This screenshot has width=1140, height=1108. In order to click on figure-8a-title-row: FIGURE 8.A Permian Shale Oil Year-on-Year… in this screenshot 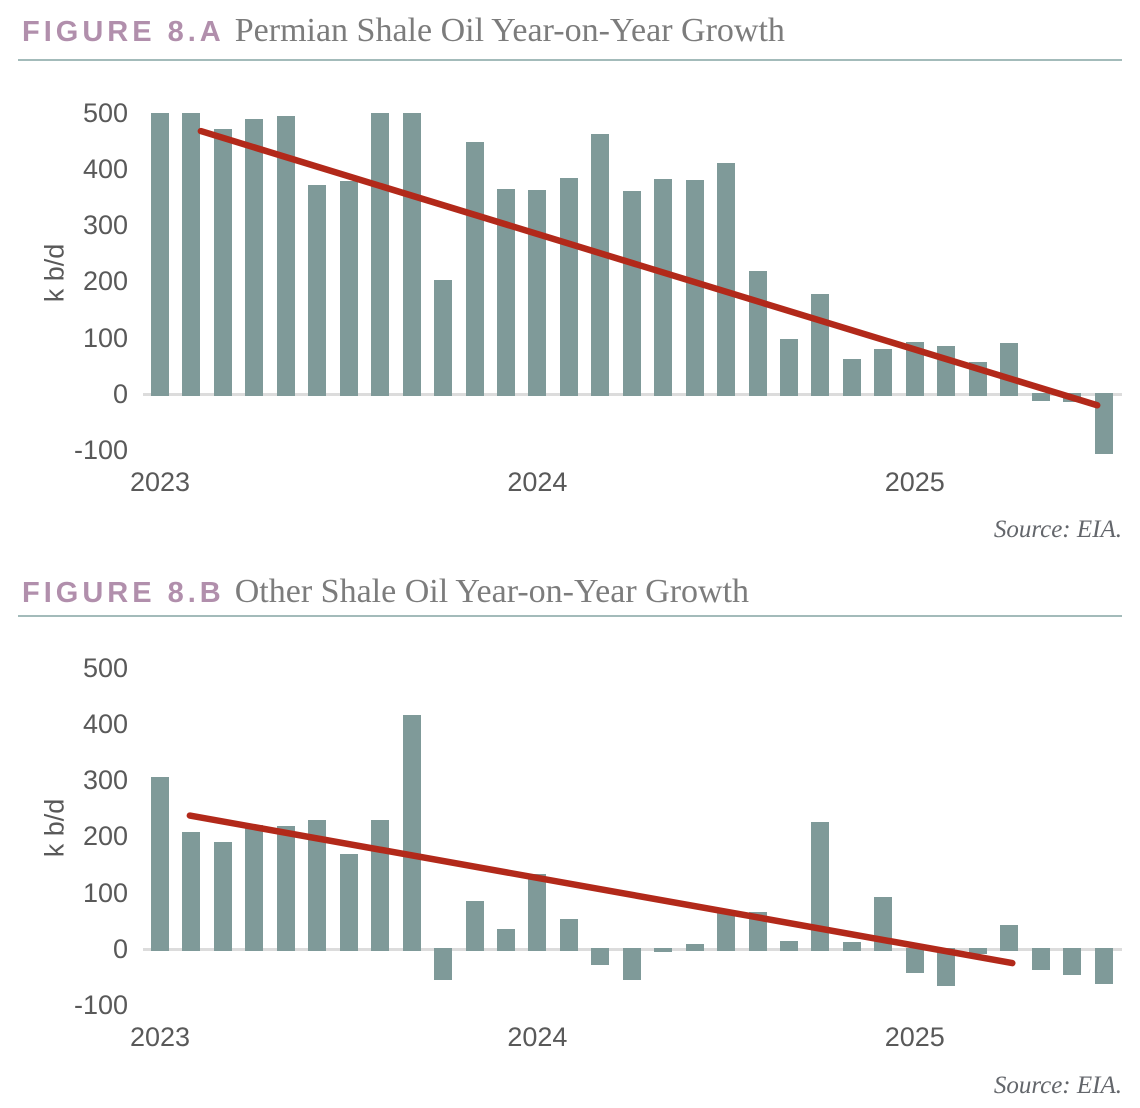, I will do `click(572, 31)`.